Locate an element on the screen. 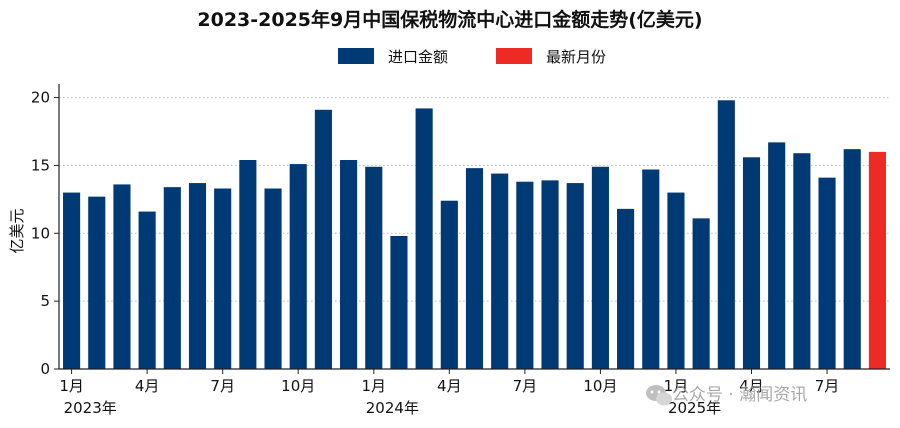  x-year-label: 2025年 is located at coordinates (694, 408).